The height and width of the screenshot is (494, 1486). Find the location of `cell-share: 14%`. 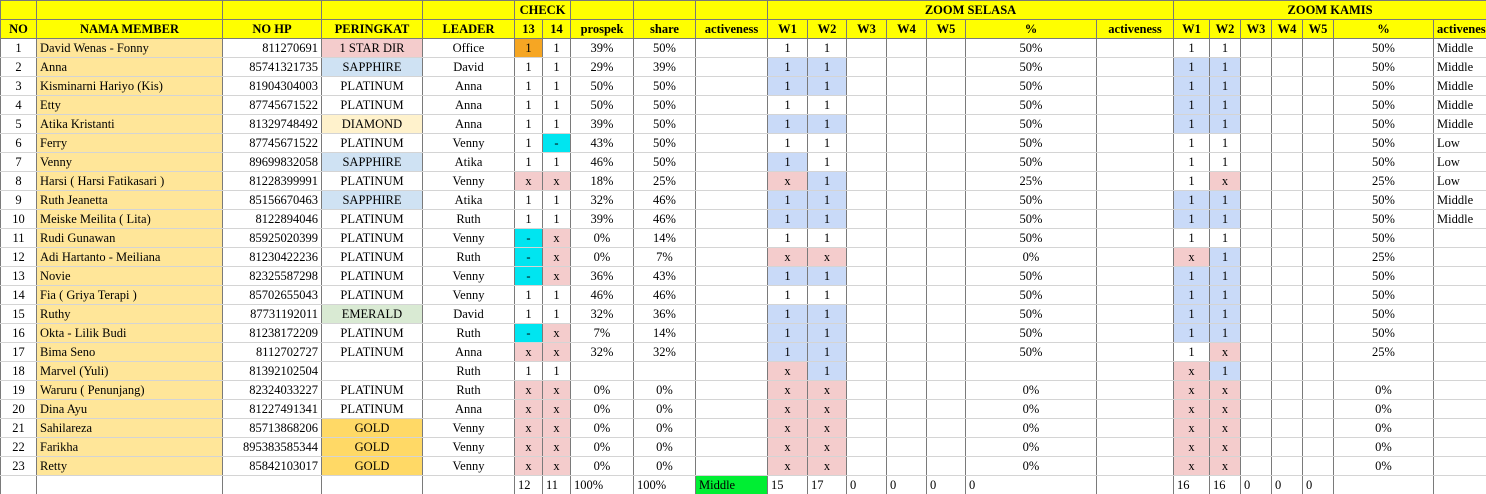

cell-share: 14% is located at coordinates (664, 333).